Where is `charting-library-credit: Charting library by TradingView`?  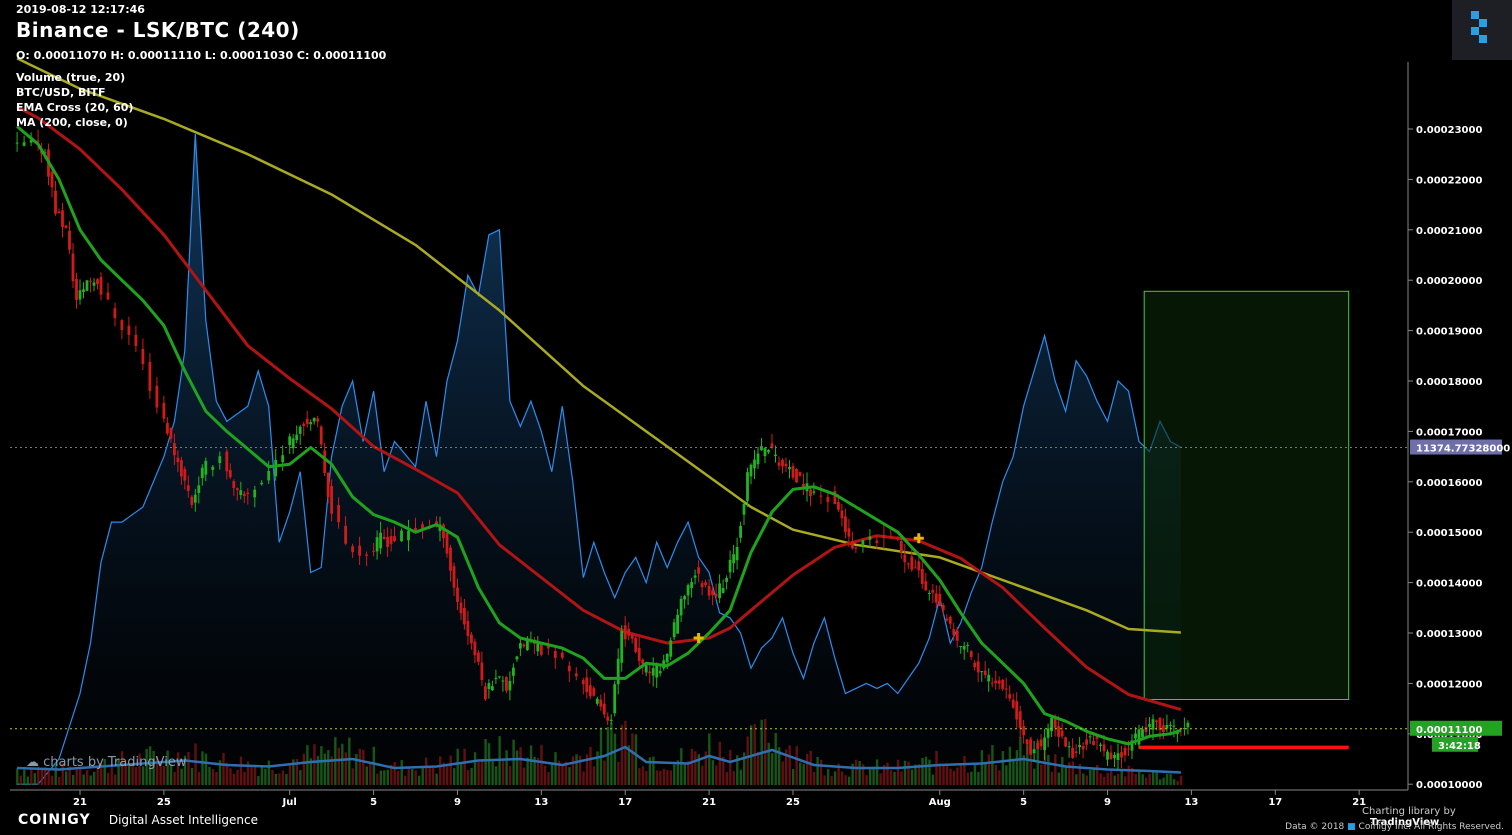 charting-library-credit: Charting library by TradingView is located at coordinates (1409, 817).